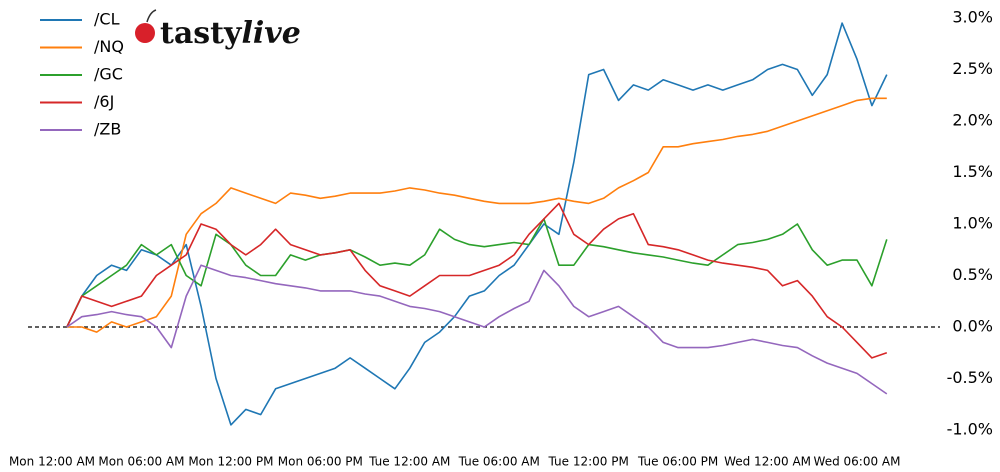 The image size is (1000, 472). I want to click on y-tick-label: 3.0%, so click(972, 17).